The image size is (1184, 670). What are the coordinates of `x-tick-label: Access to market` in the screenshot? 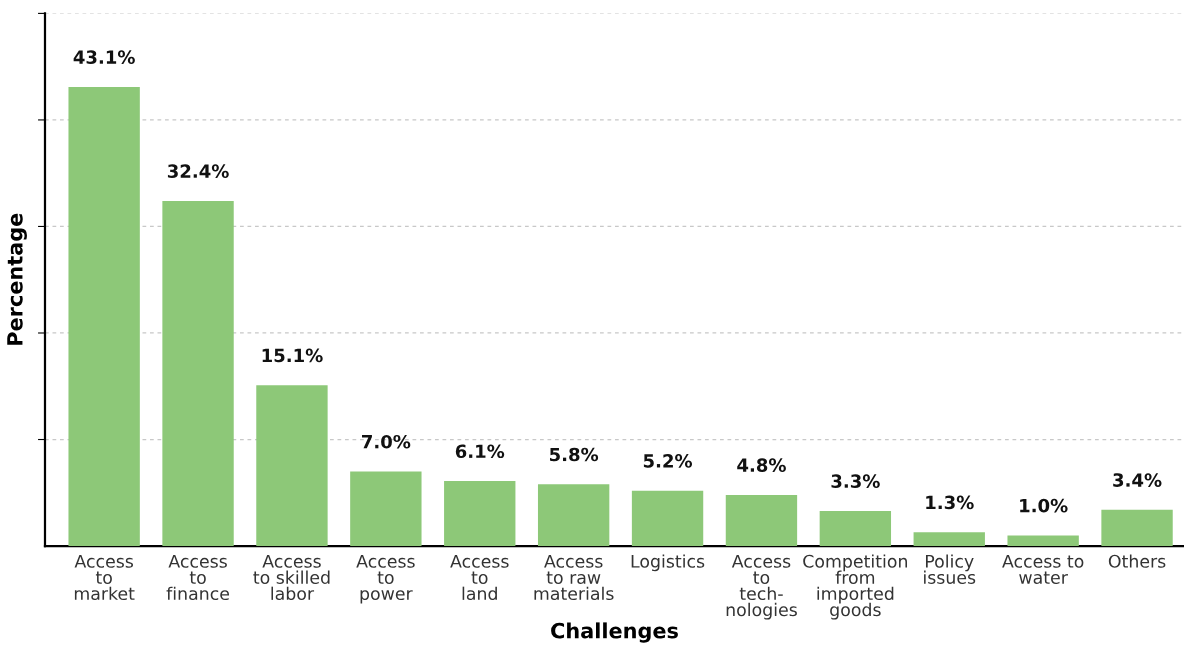 It's located at (104, 577).